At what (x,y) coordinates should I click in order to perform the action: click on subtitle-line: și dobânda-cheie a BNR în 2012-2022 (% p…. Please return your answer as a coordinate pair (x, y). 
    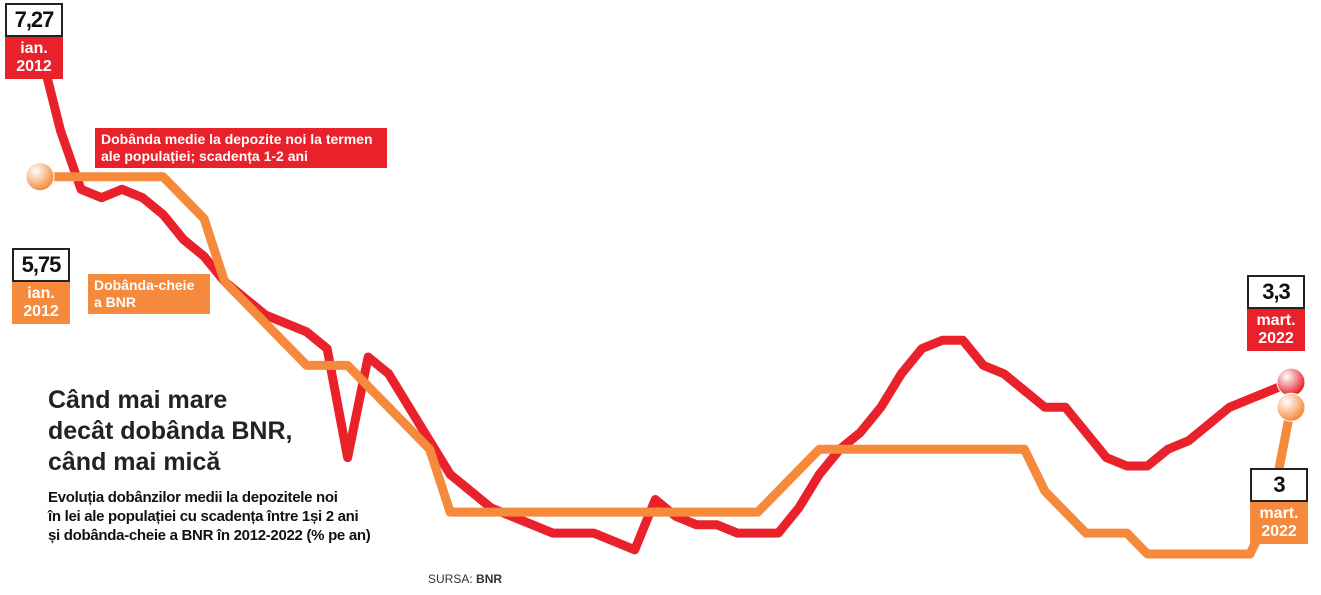
    Looking at the image, I should click on (209, 535).